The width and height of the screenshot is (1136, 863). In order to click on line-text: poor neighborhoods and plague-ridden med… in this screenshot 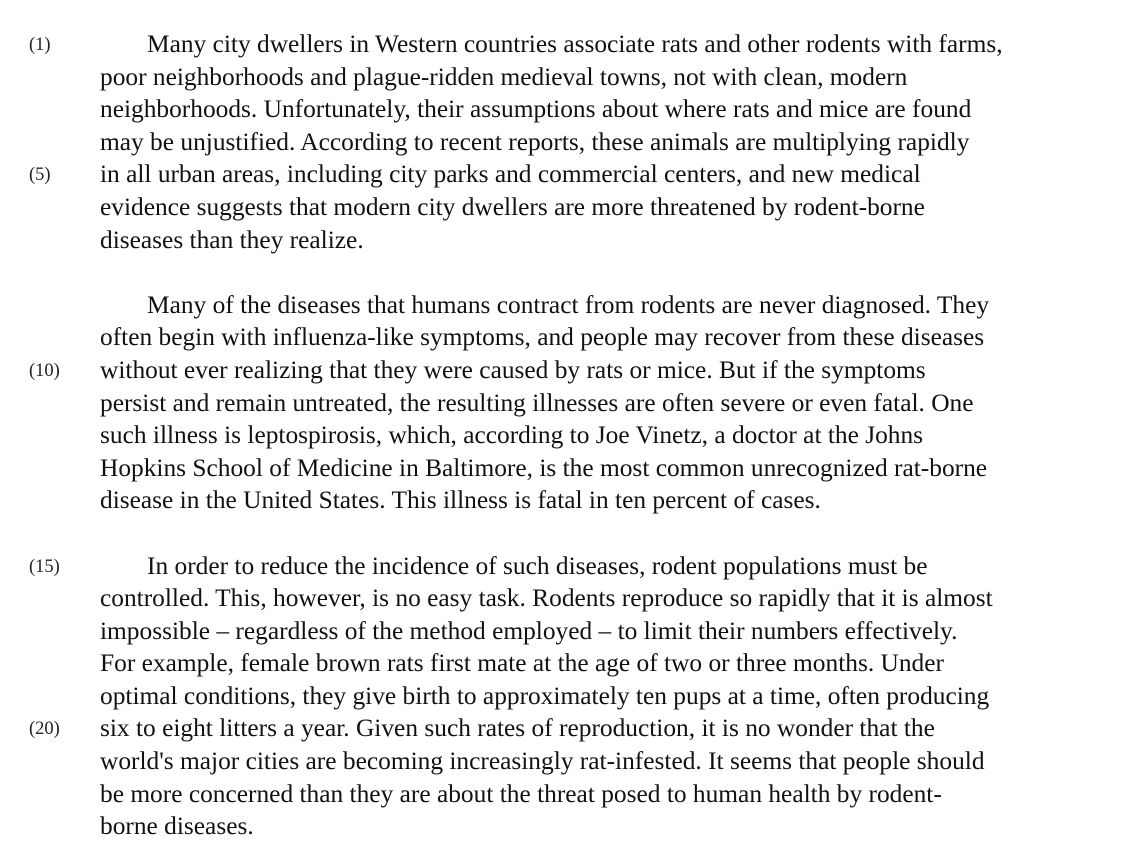, I will do `click(504, 76)`.